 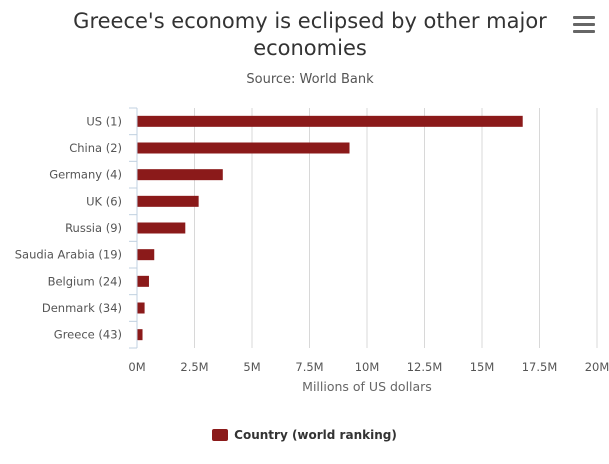 I want to click on x-tick-label: 5M, so click(x=251, y=367).